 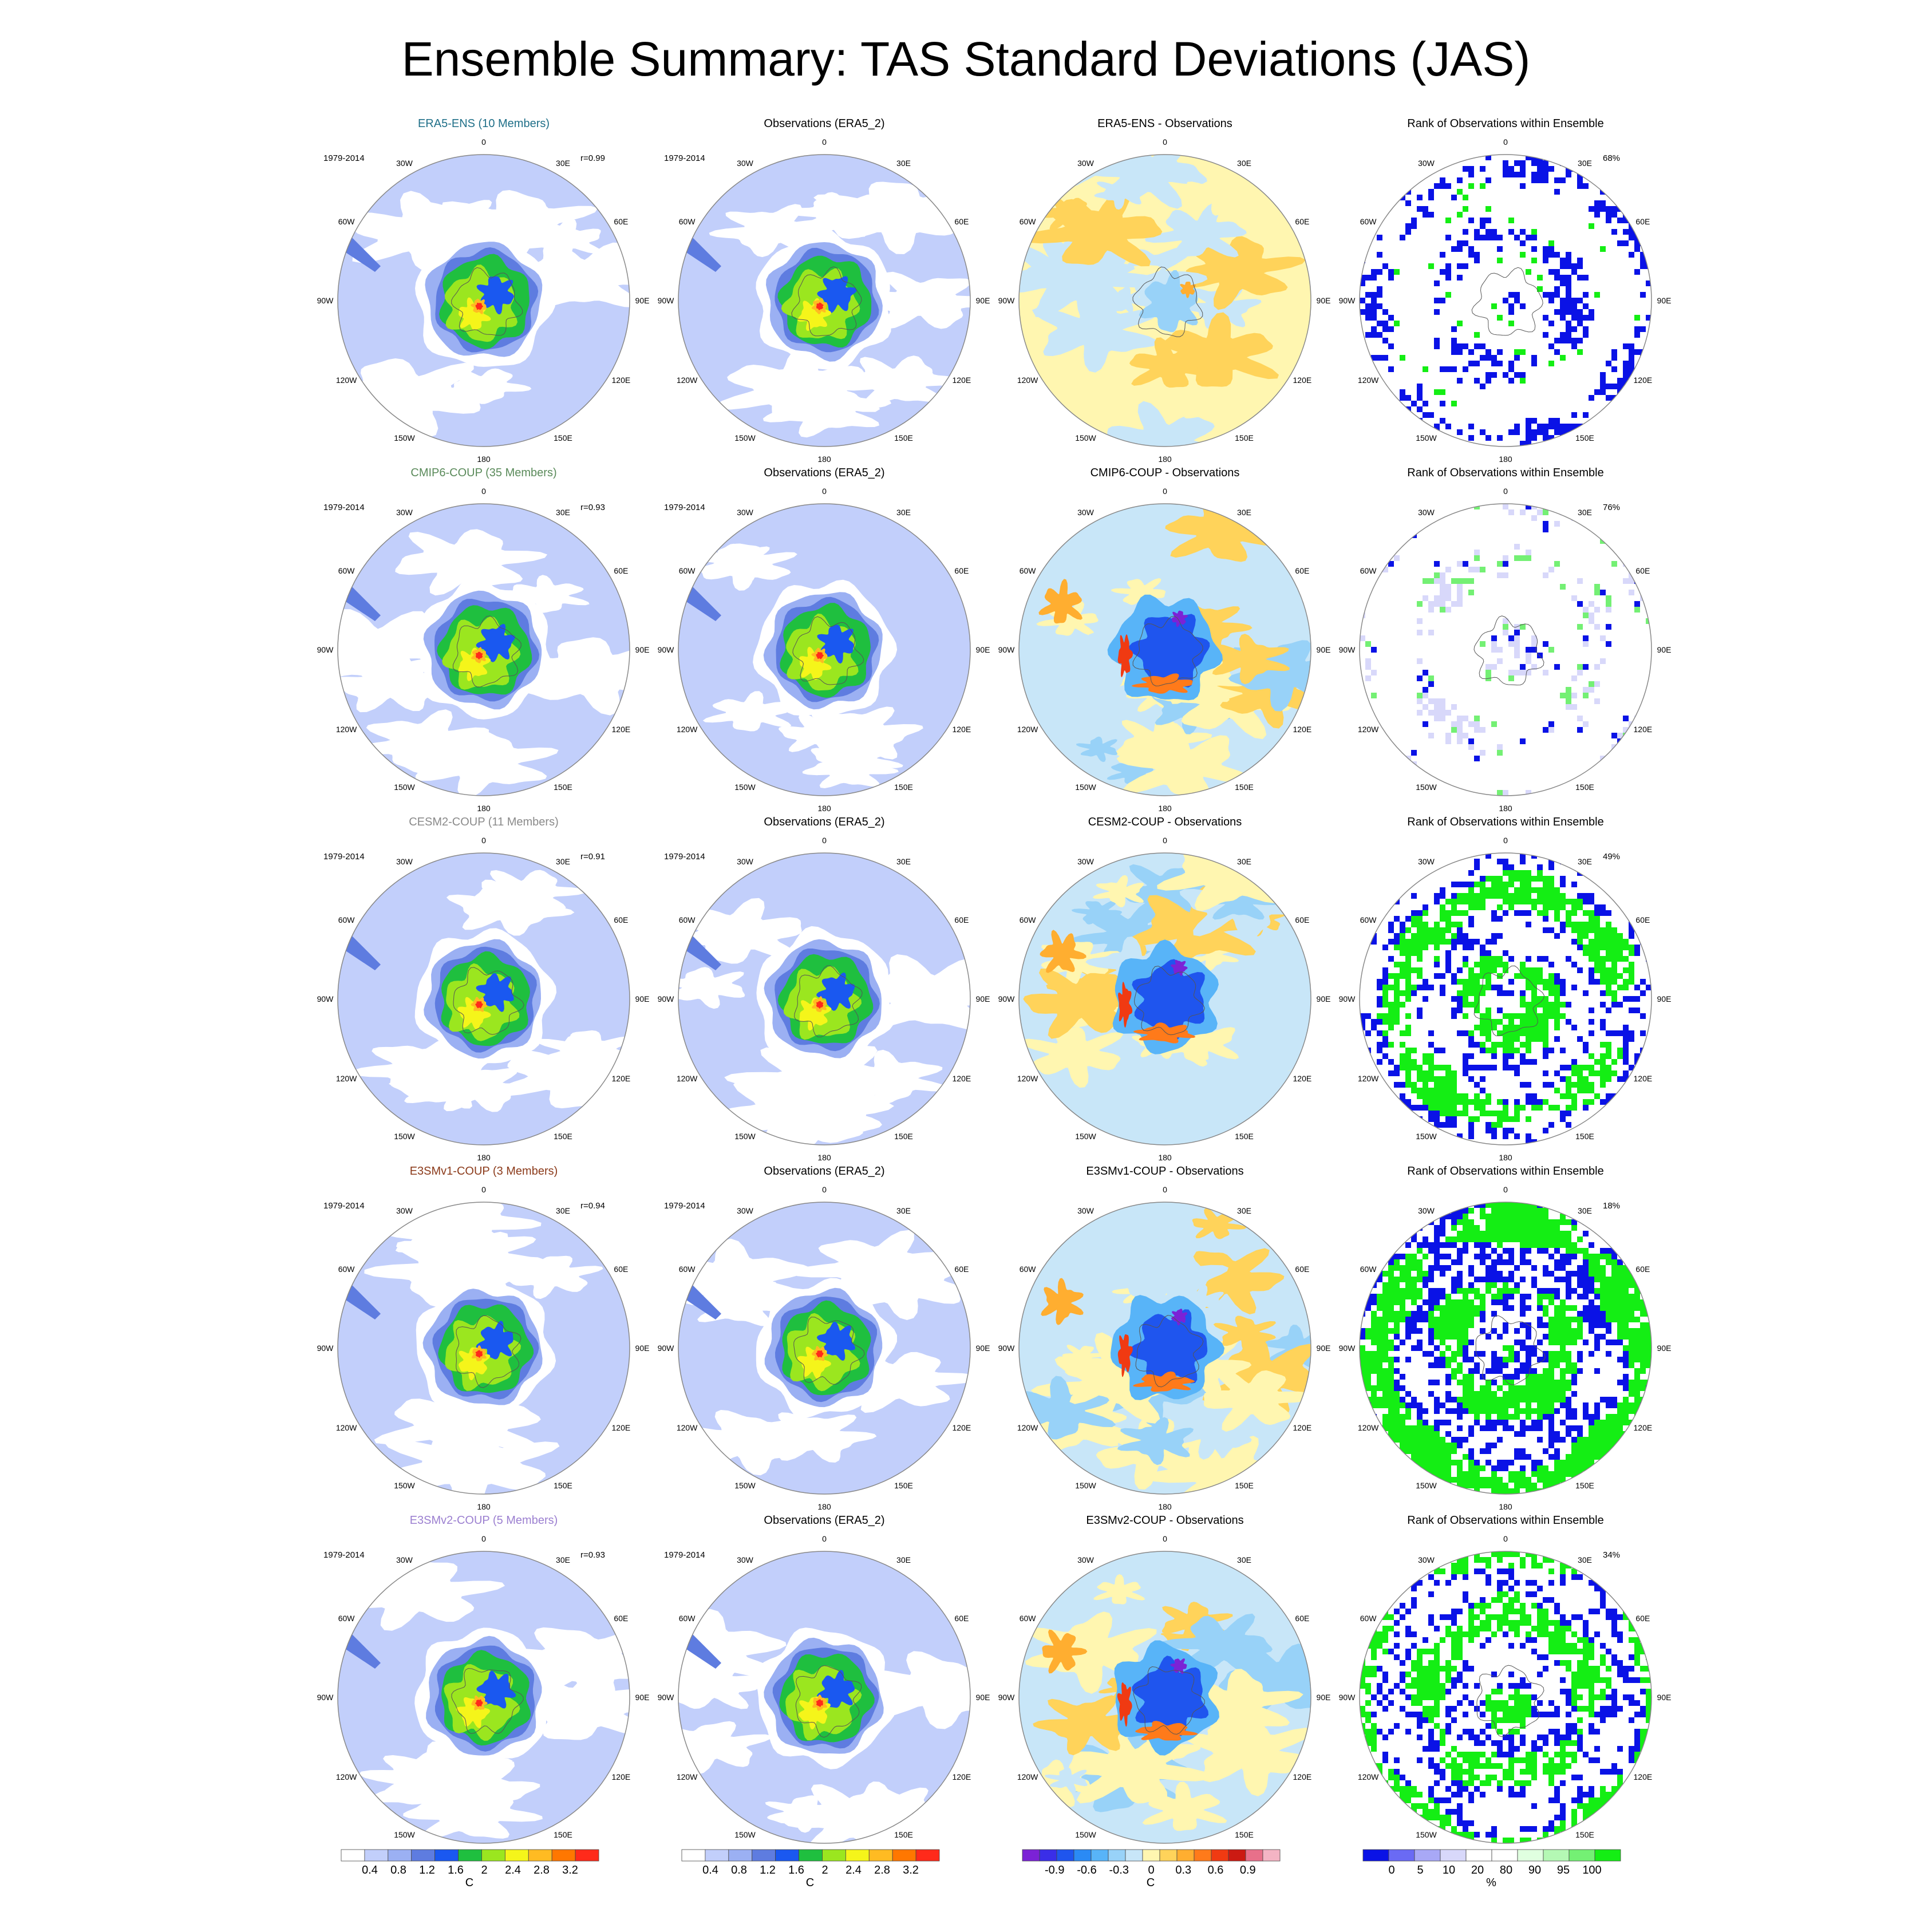 I want to click on correlation-label: r=0.94, so click(x=592, y=1206).